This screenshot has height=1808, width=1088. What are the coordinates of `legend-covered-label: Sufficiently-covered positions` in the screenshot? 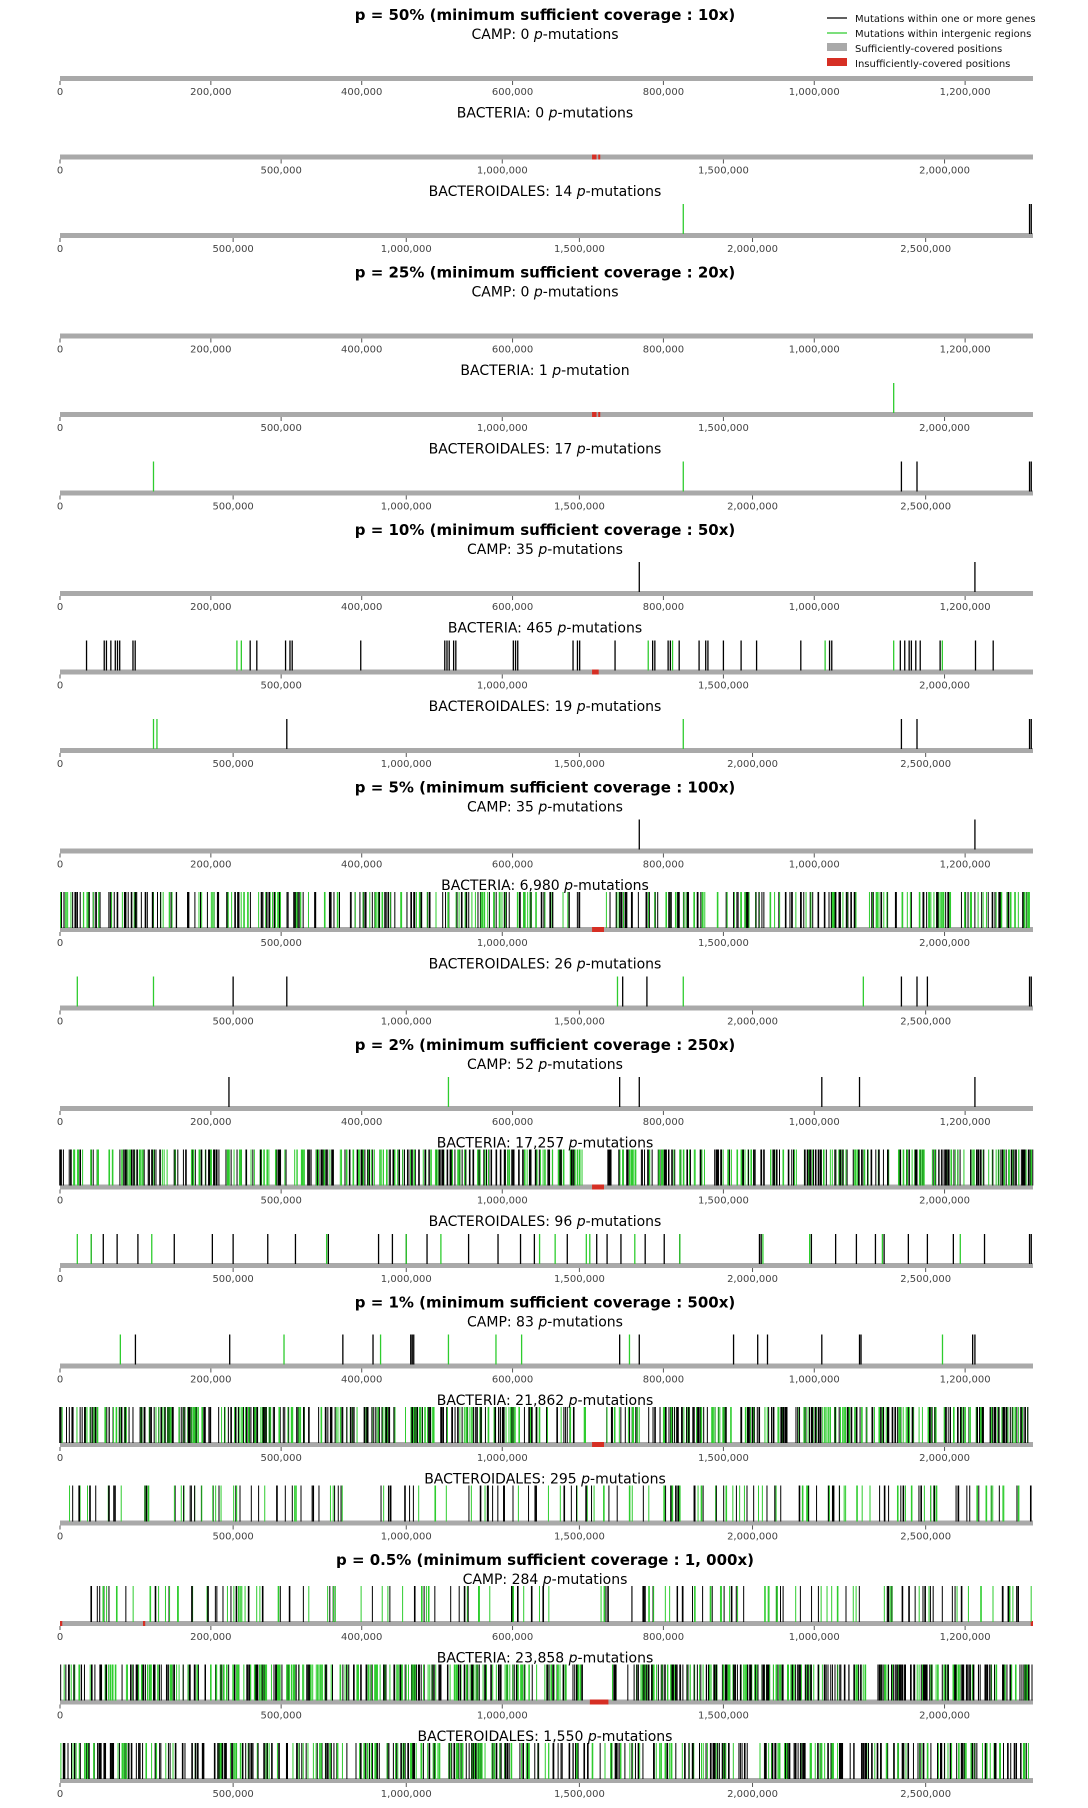 It's located at (928, 49).